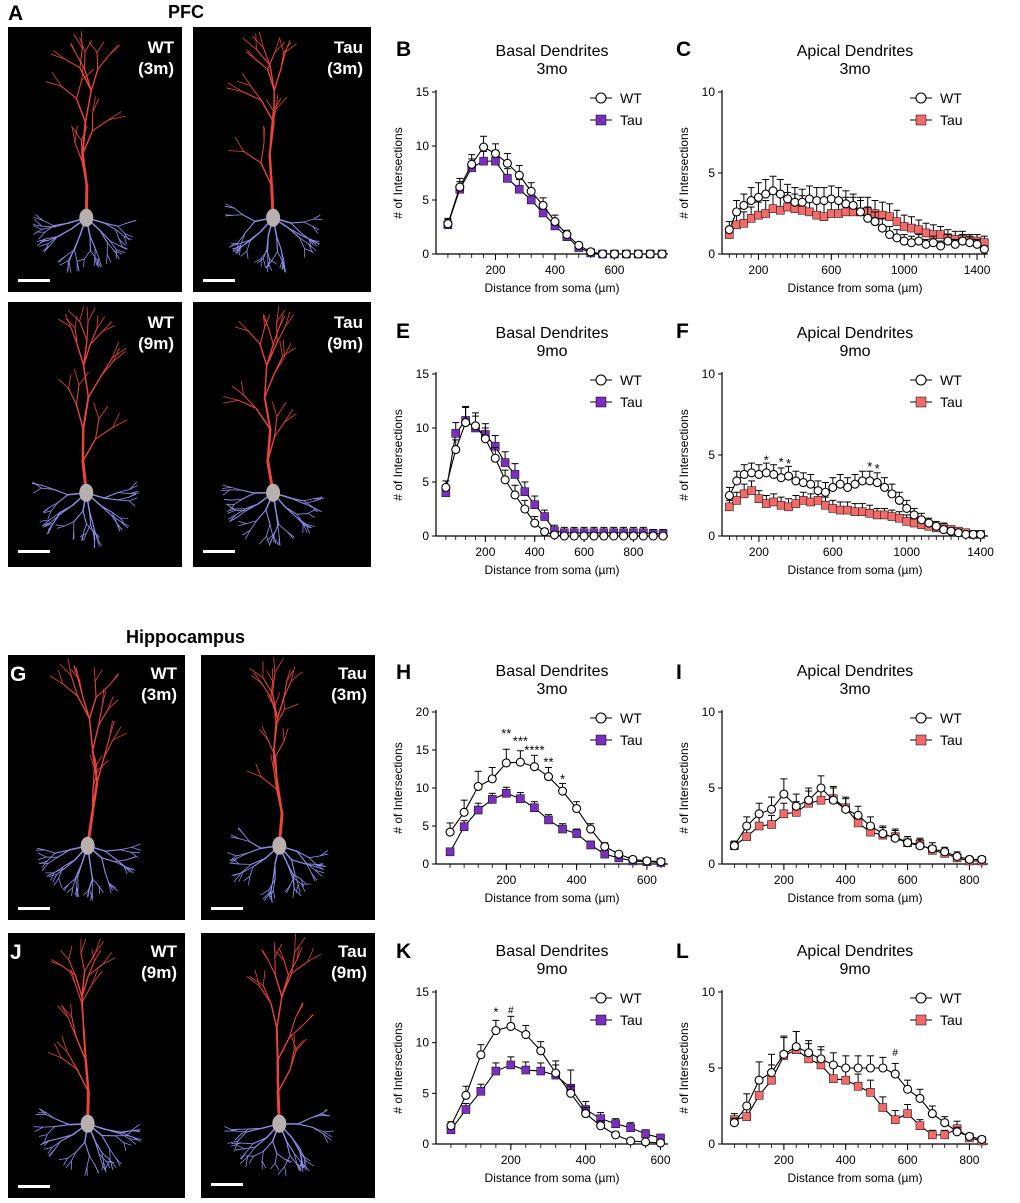 The width and height of the screenshot is (1020, 1203). Describe the element at coordinates (869, 466) in the screenshot. I see `significance-marker: *` at that location.